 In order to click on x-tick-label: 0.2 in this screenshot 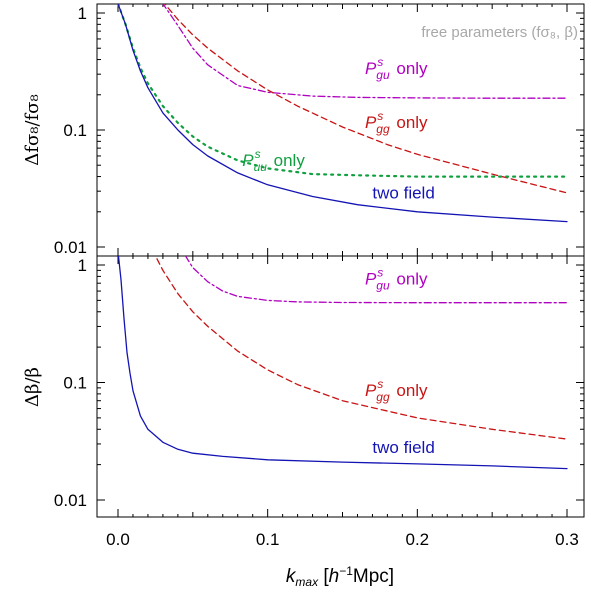, I will do `click(418, 539)`.